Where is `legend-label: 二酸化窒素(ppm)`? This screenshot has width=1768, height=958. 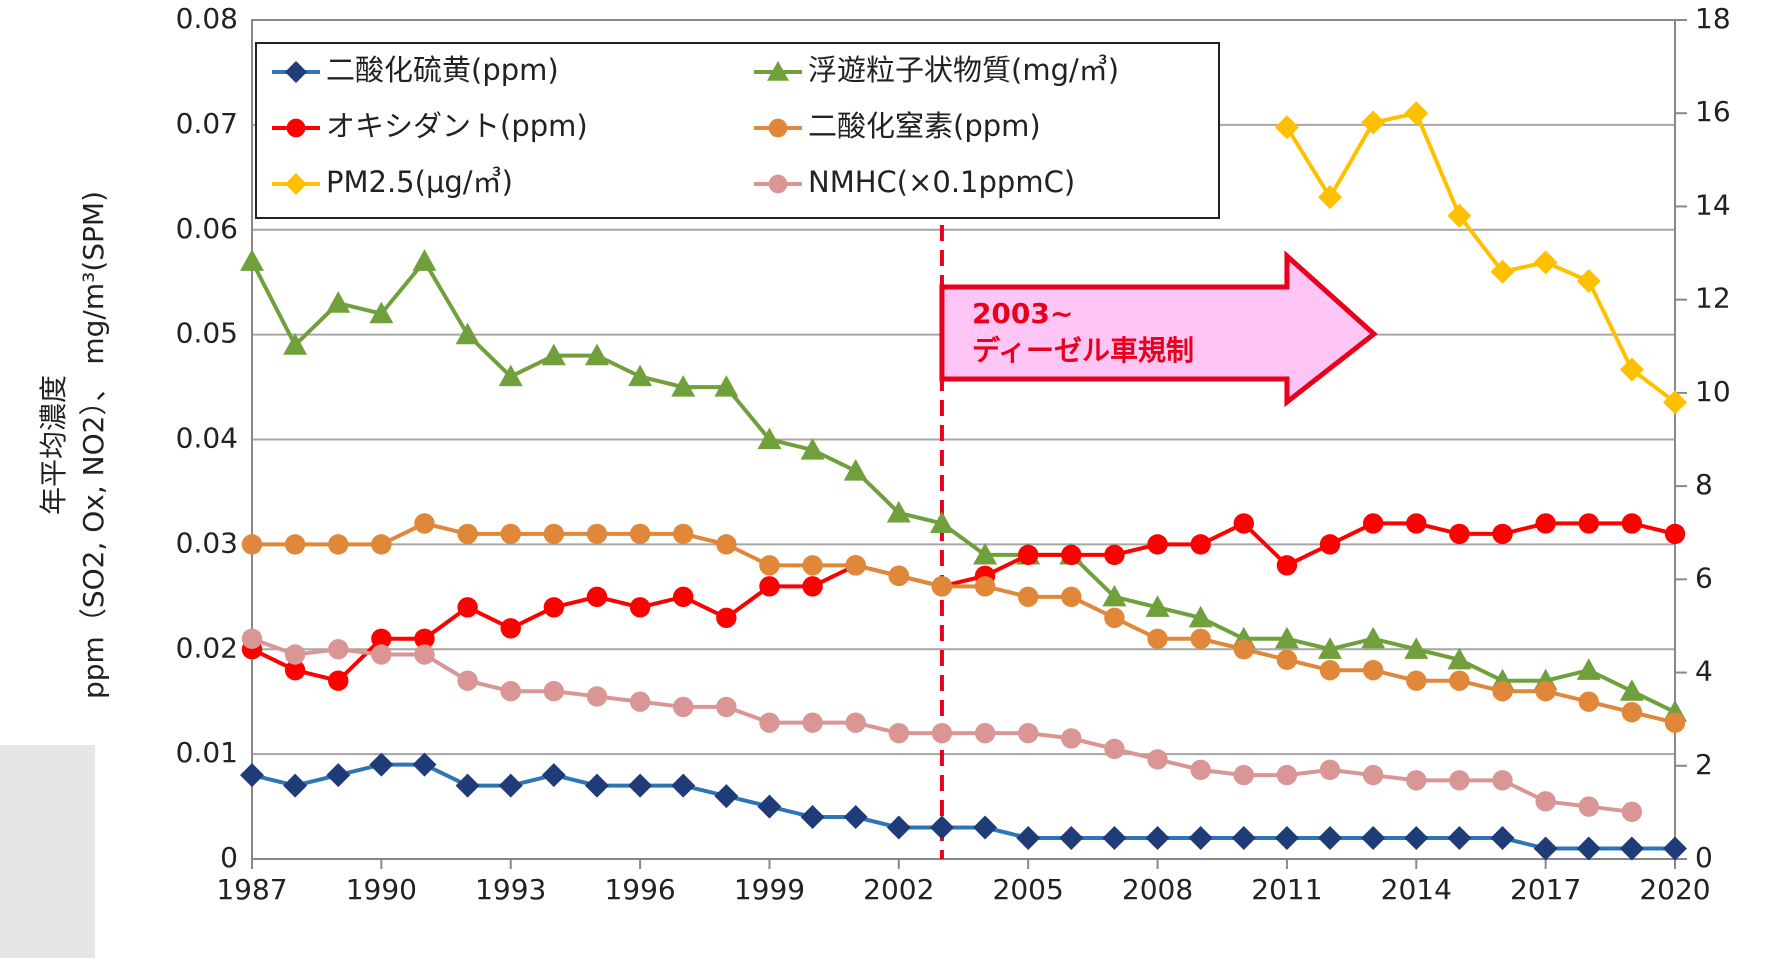
legend-label: 二酸化窒素(ppm) is located at coordinates (924, 126).